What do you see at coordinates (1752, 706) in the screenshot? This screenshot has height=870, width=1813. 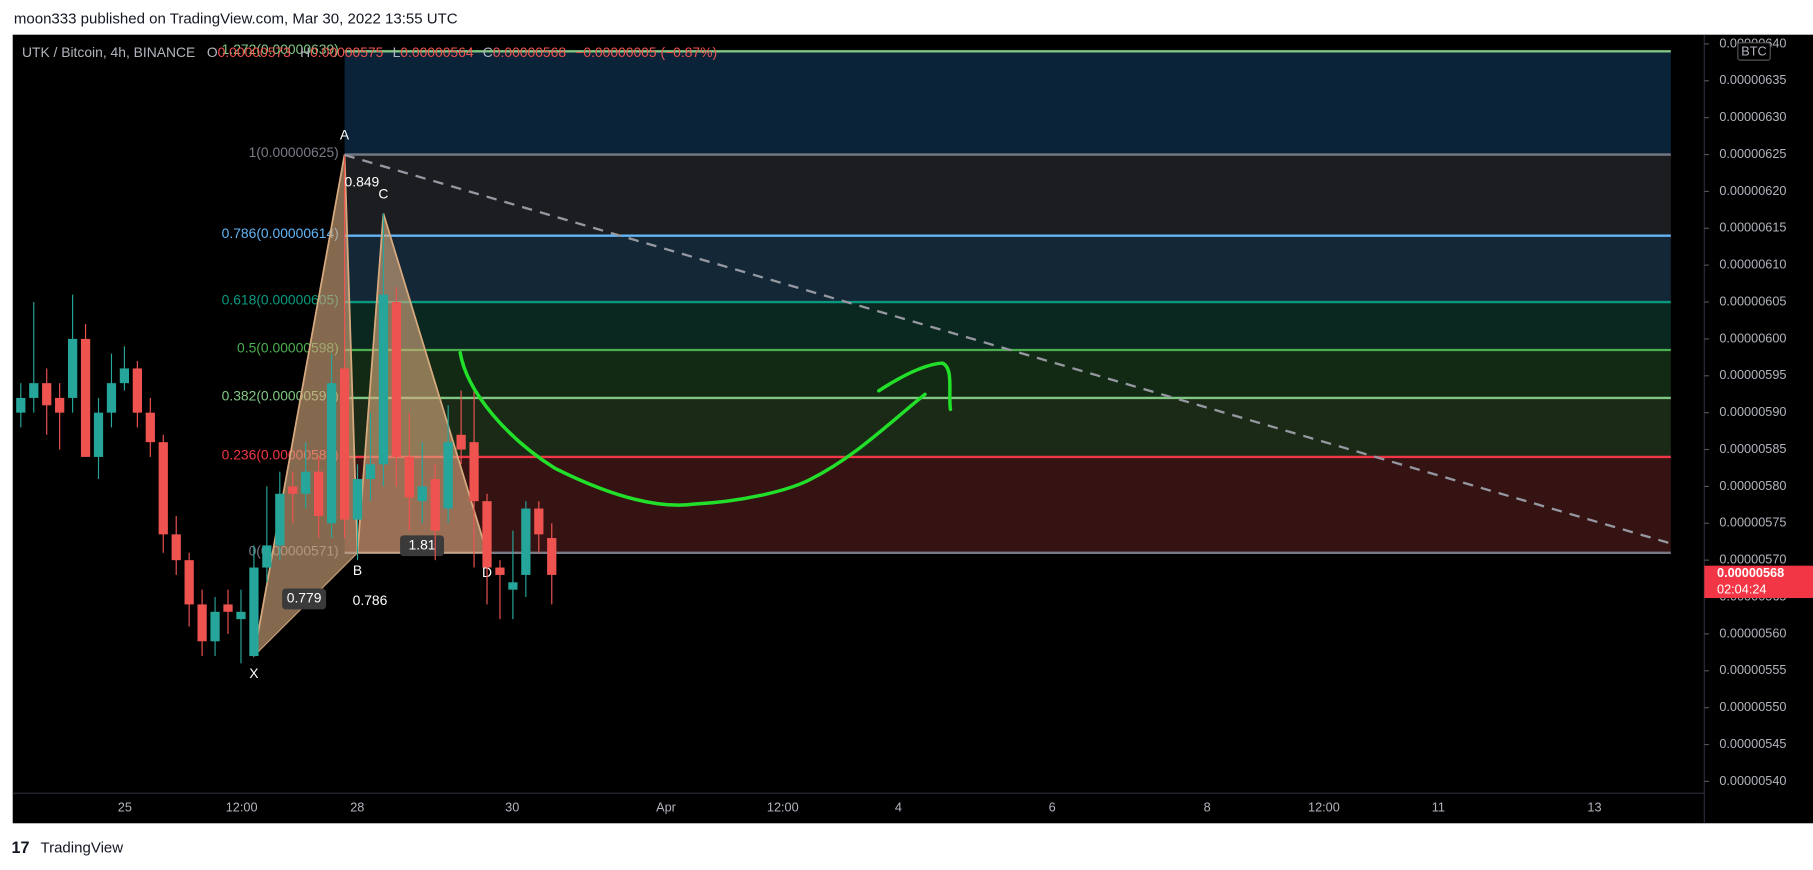 I see `y-tick-label: 0.00000550` at bounding box center [1752, 706].